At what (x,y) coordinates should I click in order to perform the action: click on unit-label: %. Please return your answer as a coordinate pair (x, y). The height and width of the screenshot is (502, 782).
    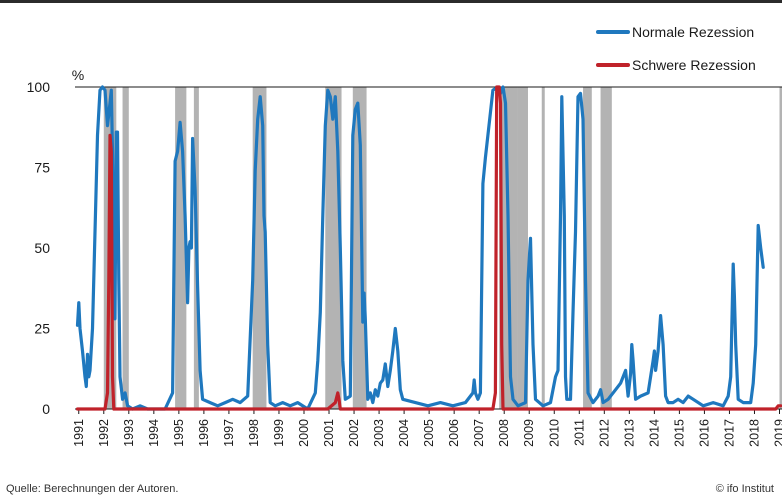
    Looking at the image, I should click on (78, 75).